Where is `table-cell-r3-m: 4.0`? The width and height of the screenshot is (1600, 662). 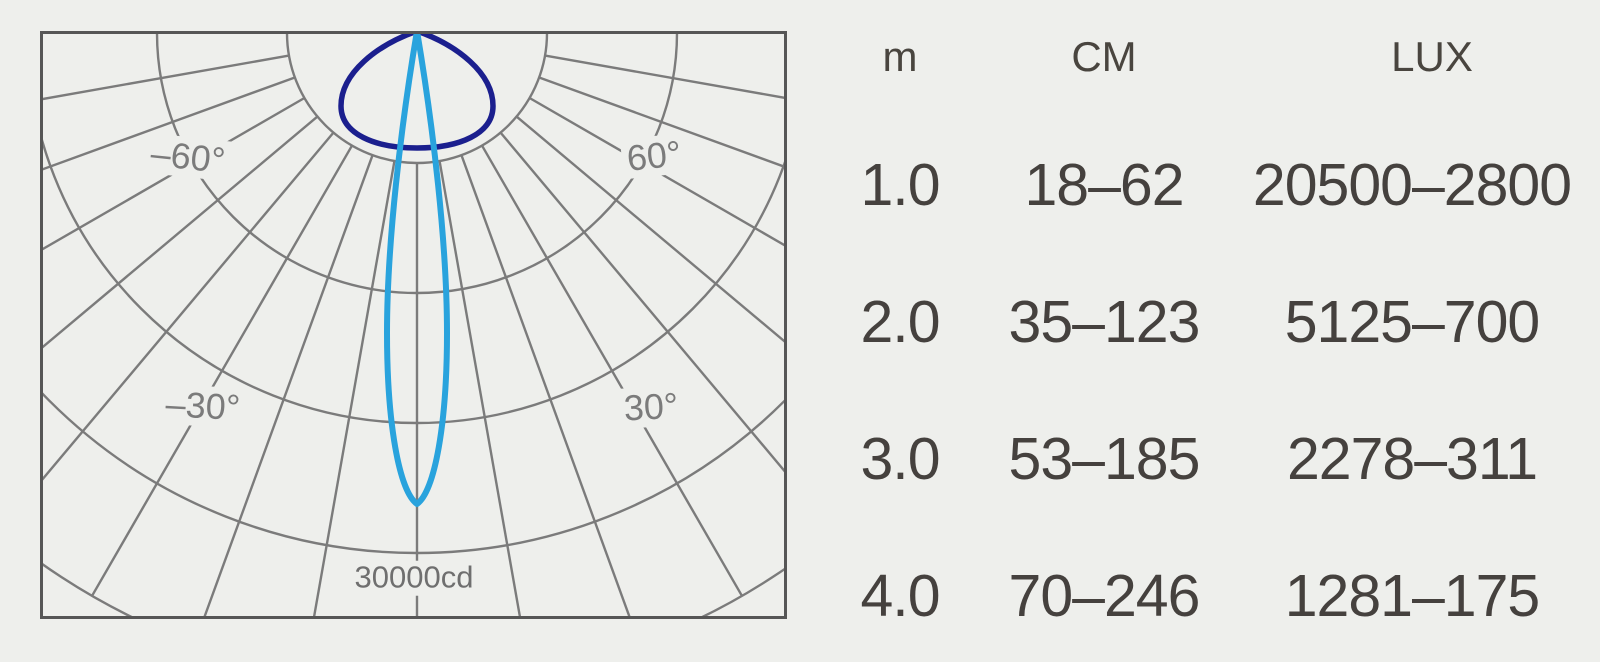
table-cell-r3-m: 4.0 is located at coordinates (900, 596).